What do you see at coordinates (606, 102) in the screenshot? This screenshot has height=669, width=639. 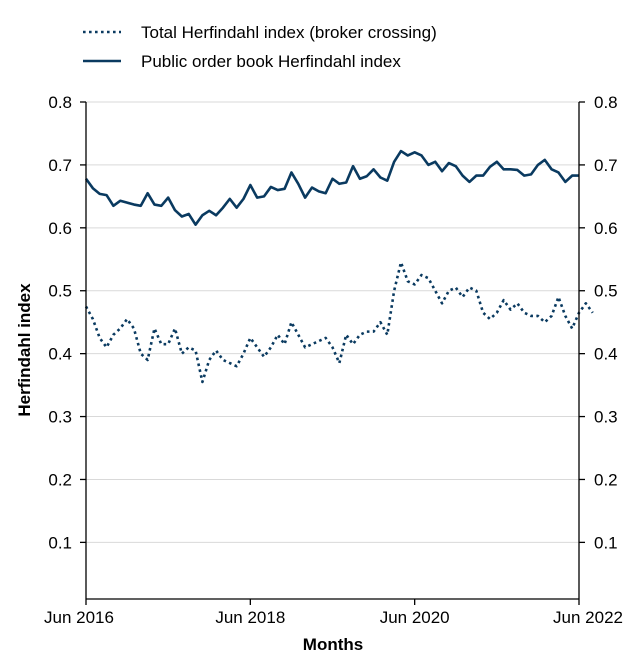 I see `y-tick-label-right: 0.8` at bounding box center [606, 102].